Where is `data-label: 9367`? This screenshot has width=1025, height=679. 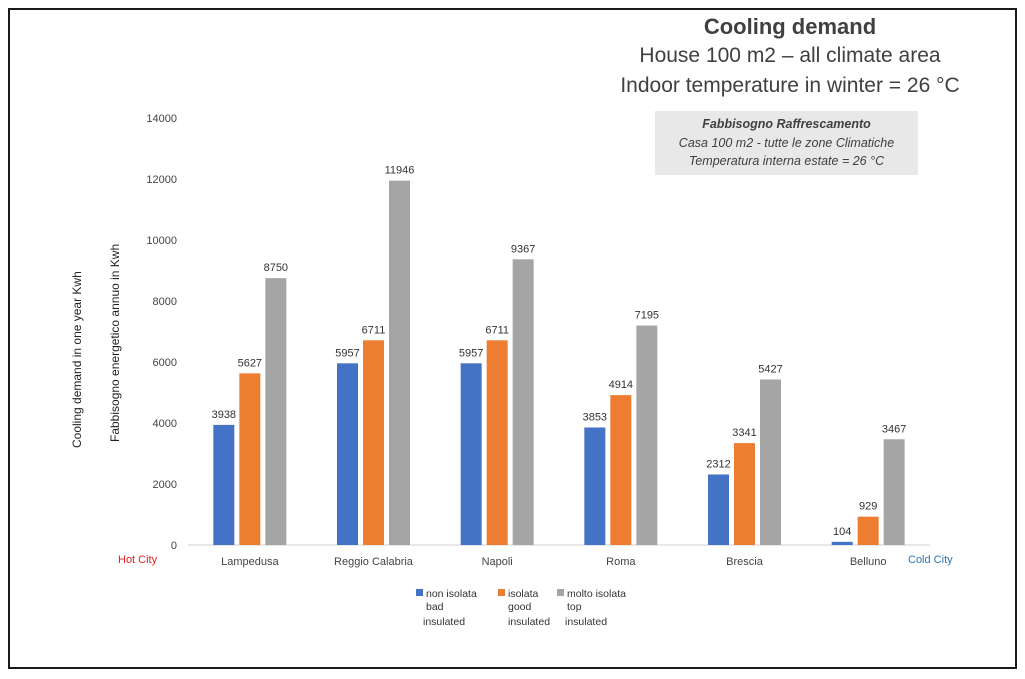
data-label: 9367 is located at coordinates (523, 249).